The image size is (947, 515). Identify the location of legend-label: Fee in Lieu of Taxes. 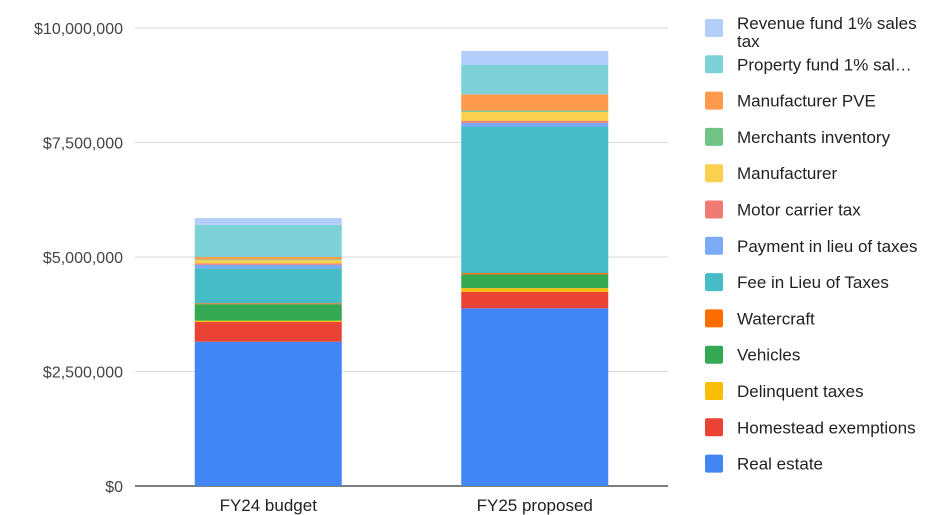
(813, 282).